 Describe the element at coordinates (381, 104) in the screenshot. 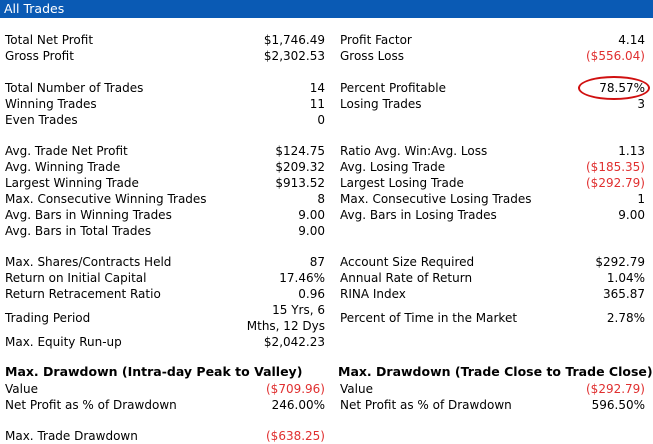

I see `stat-label: Losing Trades` at that location.